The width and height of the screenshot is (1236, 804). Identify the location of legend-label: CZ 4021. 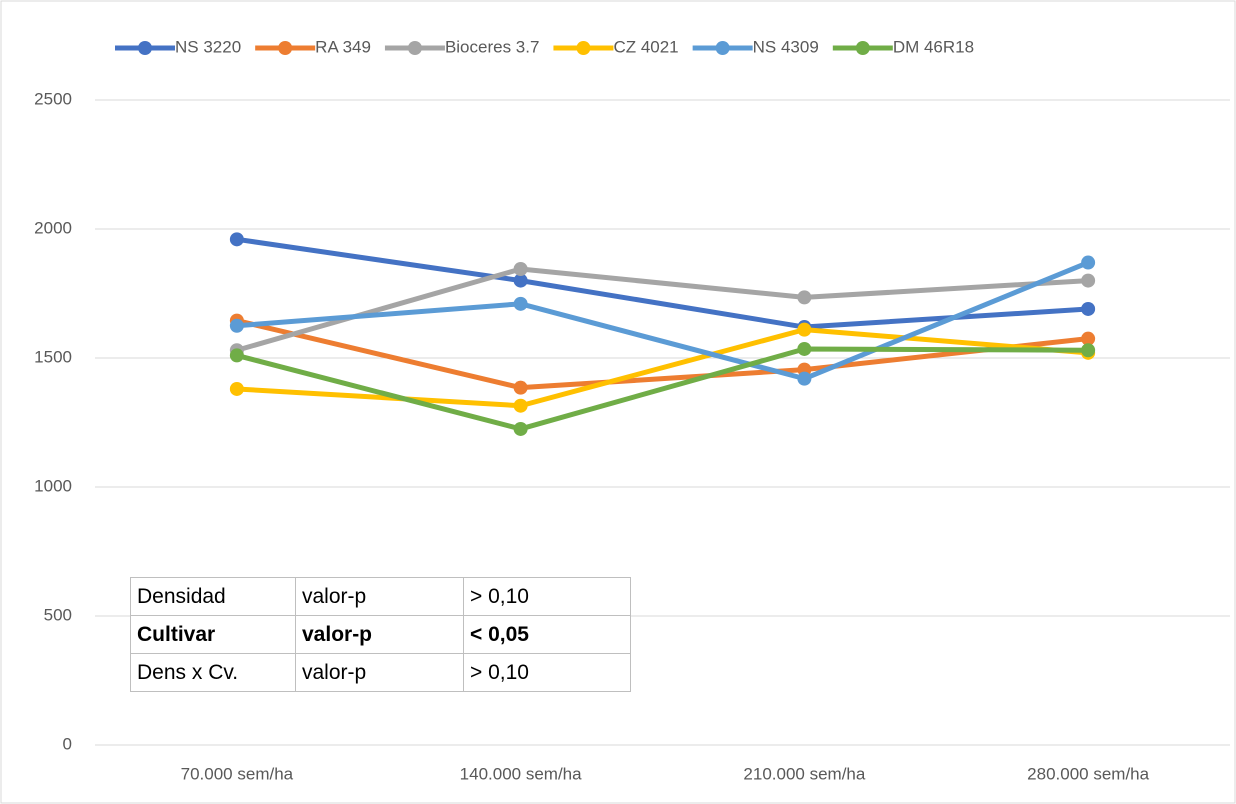
(645, 46).